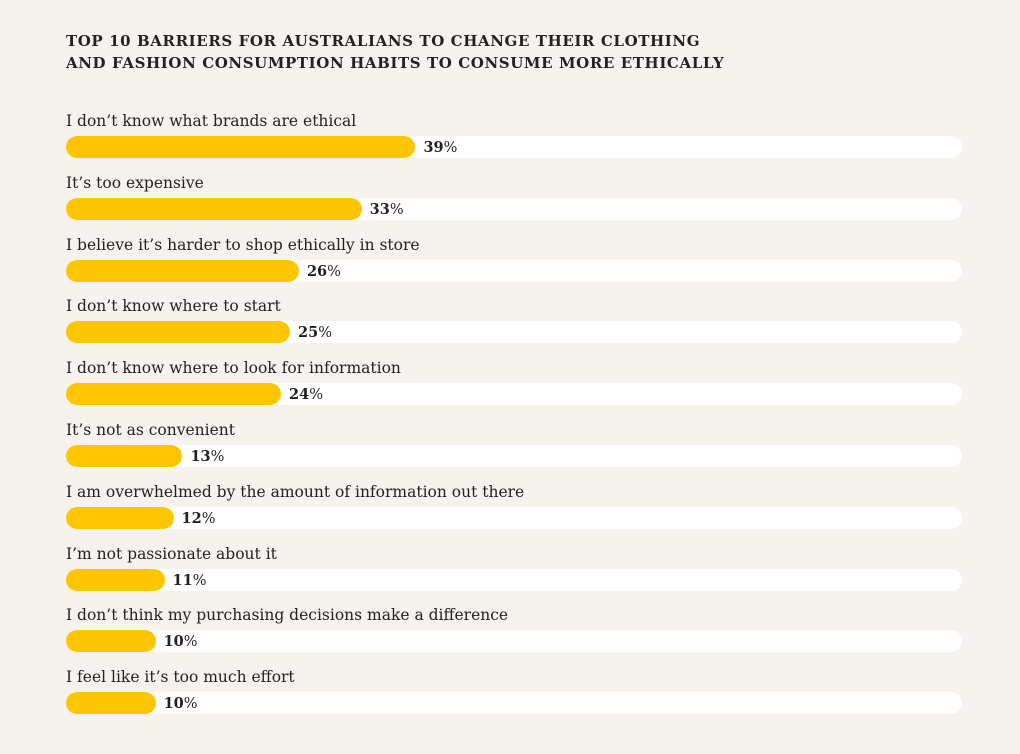 The width and height of the screenshot is (1020, 754). Describe the element at coordinates (440, 147) in the screenshot. I see `bar-value-label: 39%` at that location.